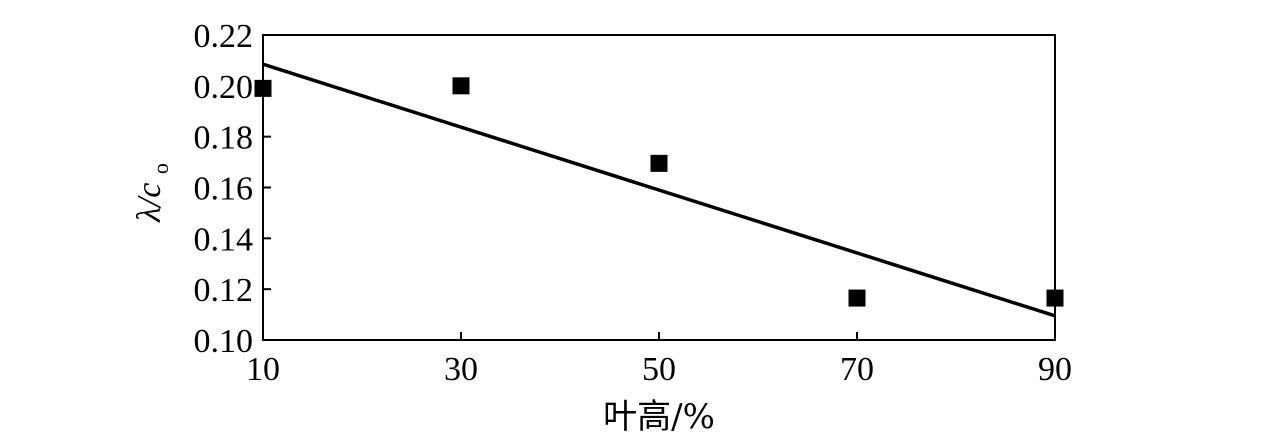  I want to click on y-axis-title-subscript: o, so click(160, 168).